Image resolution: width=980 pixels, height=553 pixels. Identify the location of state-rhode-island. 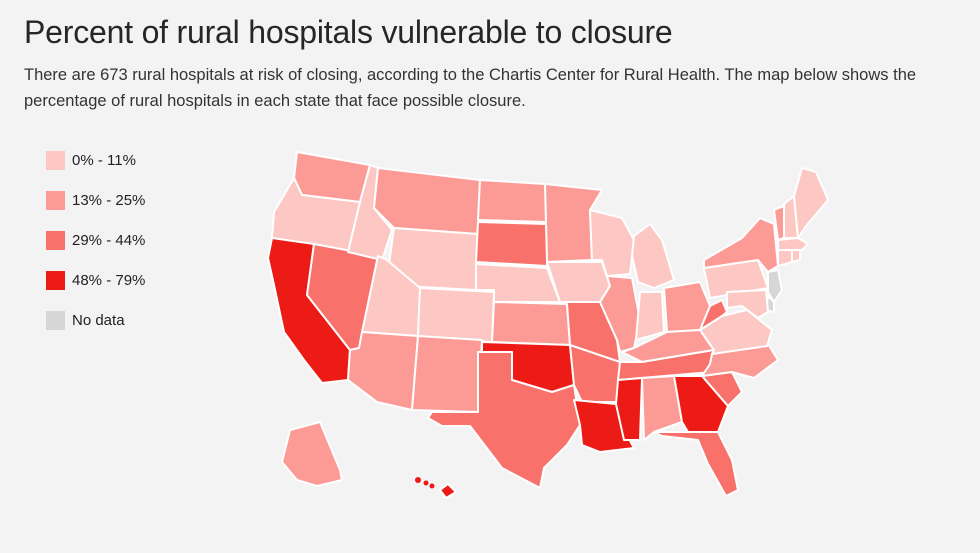
(796, 256).